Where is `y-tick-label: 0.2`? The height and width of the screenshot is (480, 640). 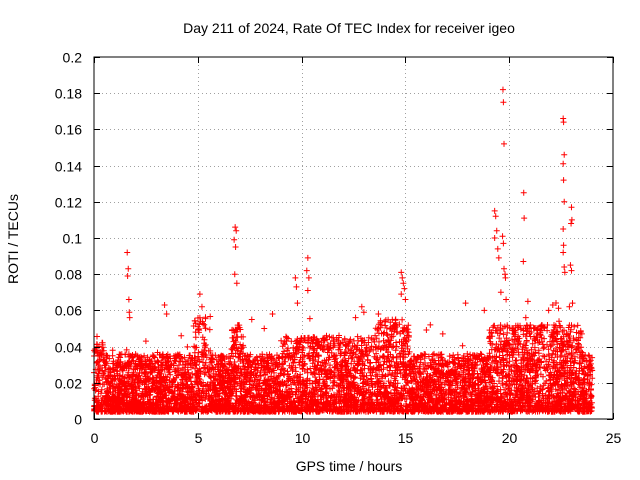 y-tick-label: 0.2 is located at coordinates (73, 58).